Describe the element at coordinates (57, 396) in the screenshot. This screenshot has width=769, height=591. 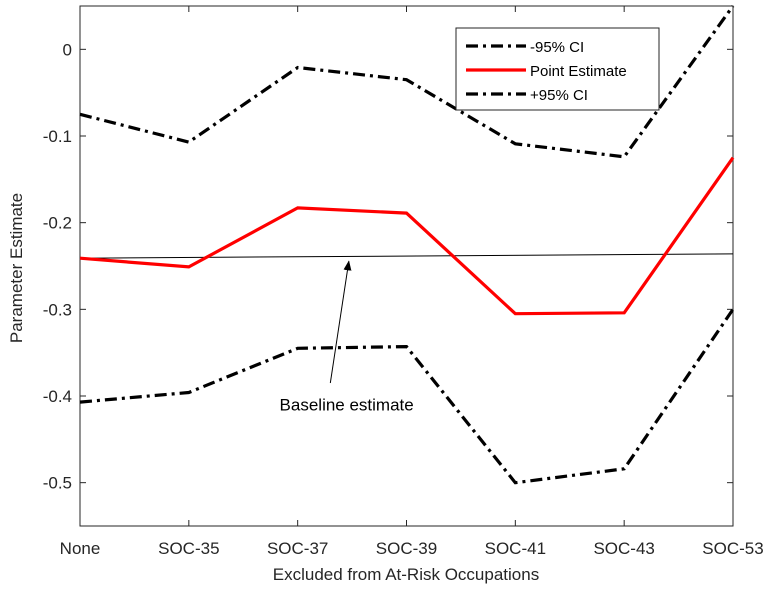
I see `y-tick-label: -0.4` at that location.